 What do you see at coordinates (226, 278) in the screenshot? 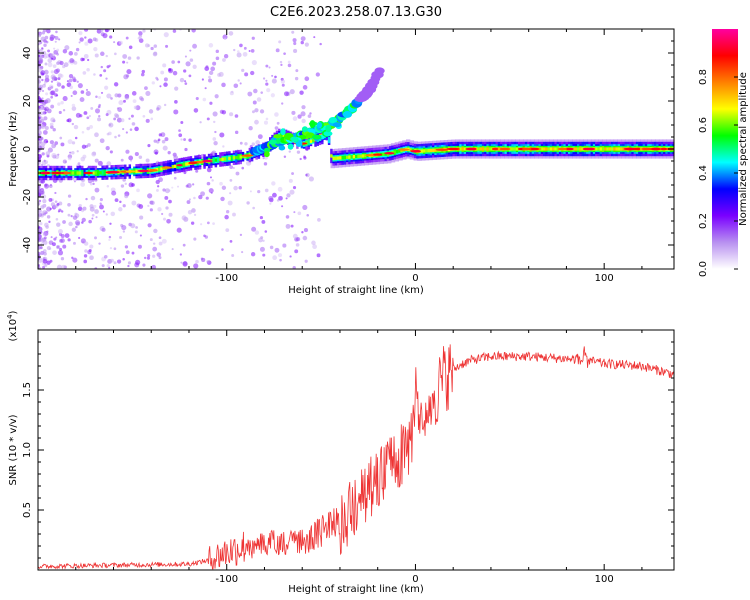
I see `x-tick-label: -100` at bounding box center [226, 278].